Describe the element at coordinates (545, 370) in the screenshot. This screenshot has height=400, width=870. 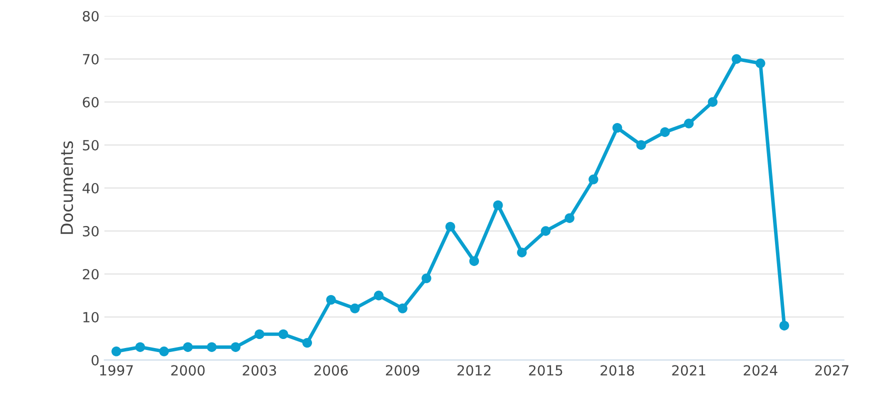
I see `x-tick-label: 2015` at that location.